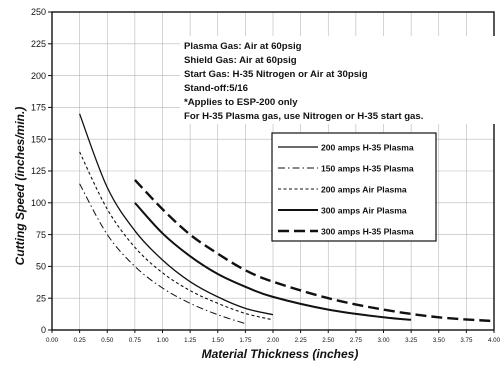 This screenshot has width=500, height=365. Describe the element at coordinates (41, 267) in the screenshot. I see `y-tick-label: 50` at that location.